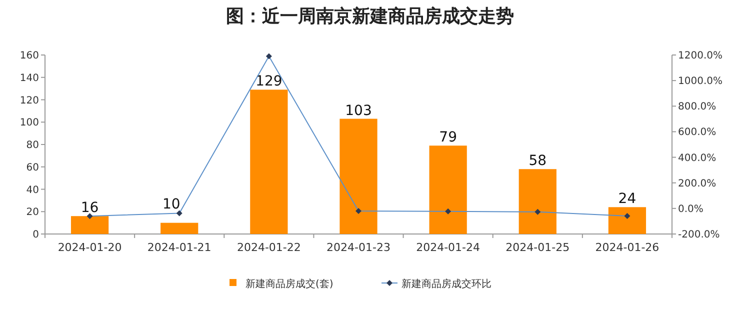 The width and height of the screenshot is (740, 312). What do you see at coordinates (627, 199) in the screenshot?
I see `data-label: 24` at bounding box center [627, 199].